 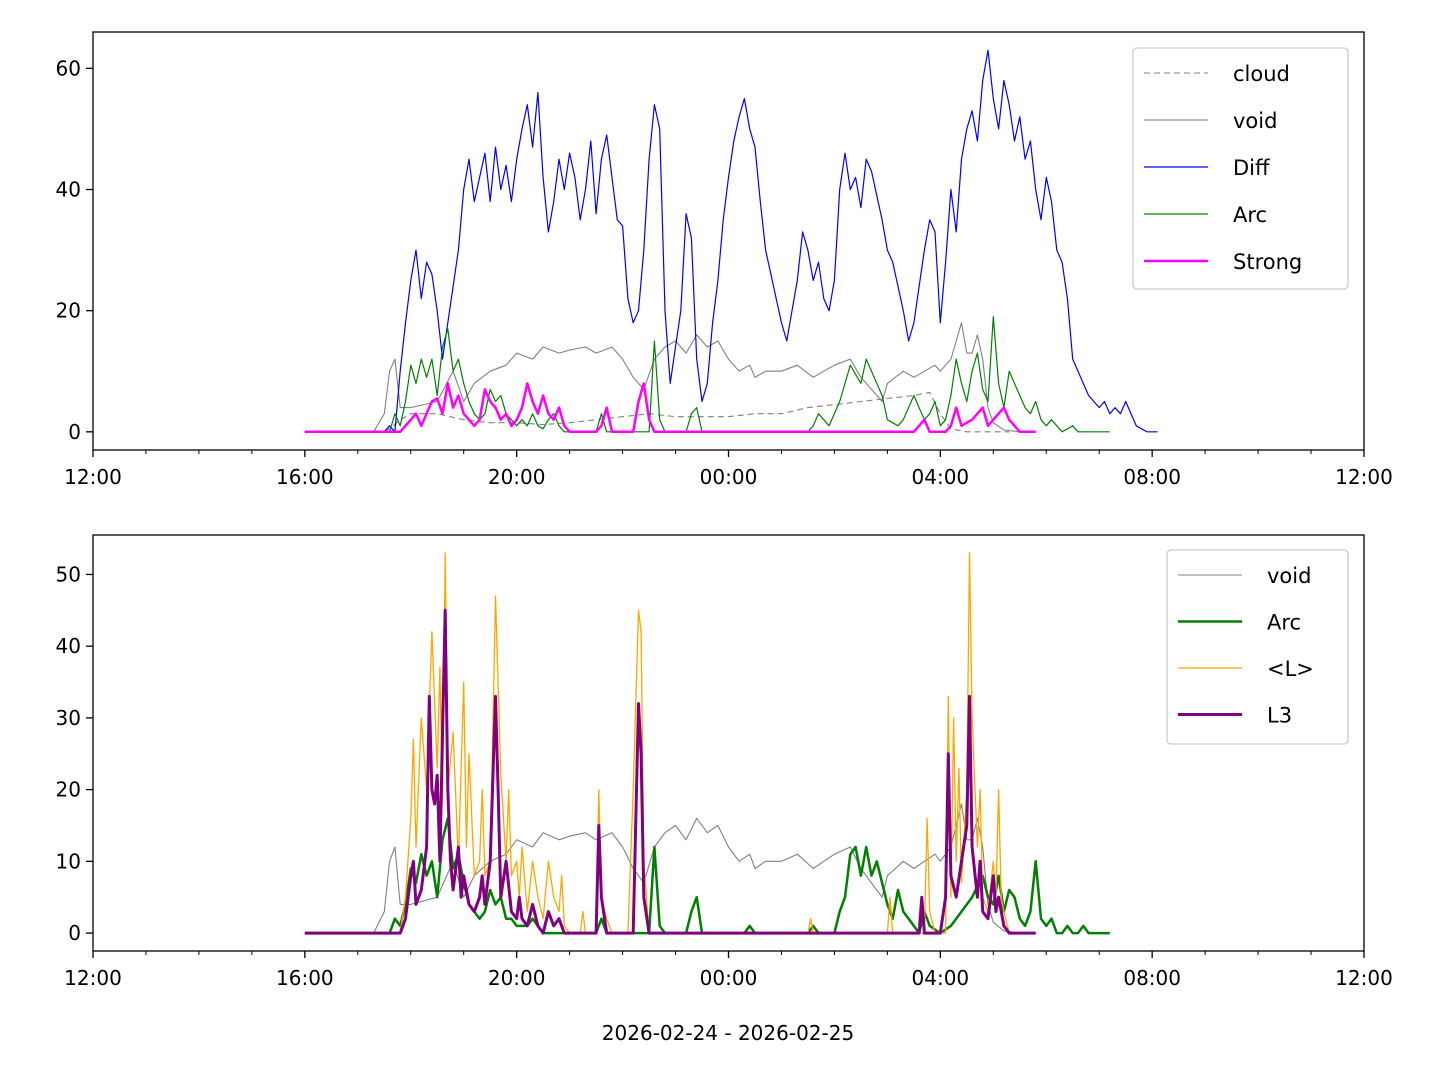 I want to click on legend-label: Strong, so click(x=1267, y=262).